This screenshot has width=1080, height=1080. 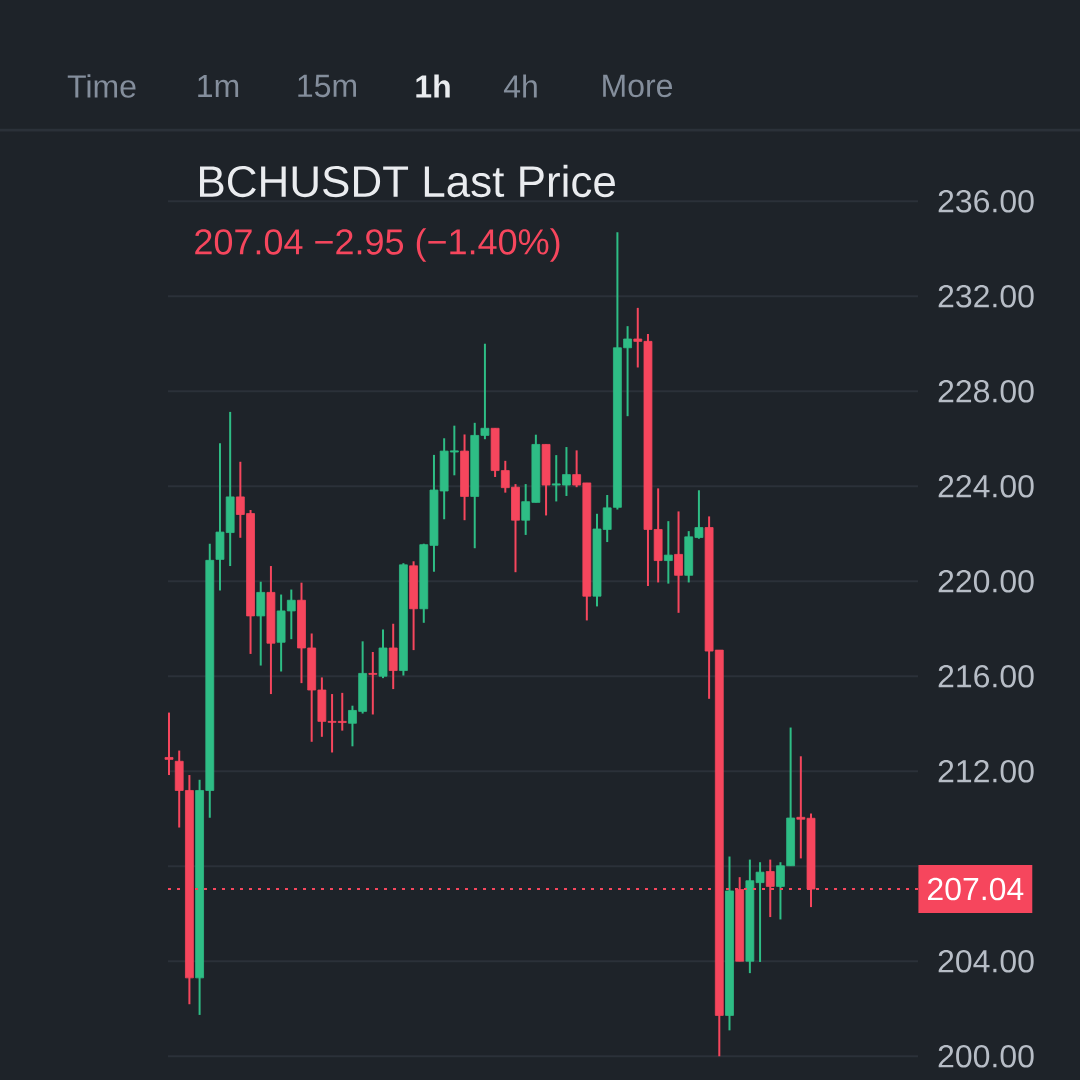 What do you see at coordinates (986, 771) in the screenshot?
I see `y-tick-label: 212.00` at bounding box center [986, 771].